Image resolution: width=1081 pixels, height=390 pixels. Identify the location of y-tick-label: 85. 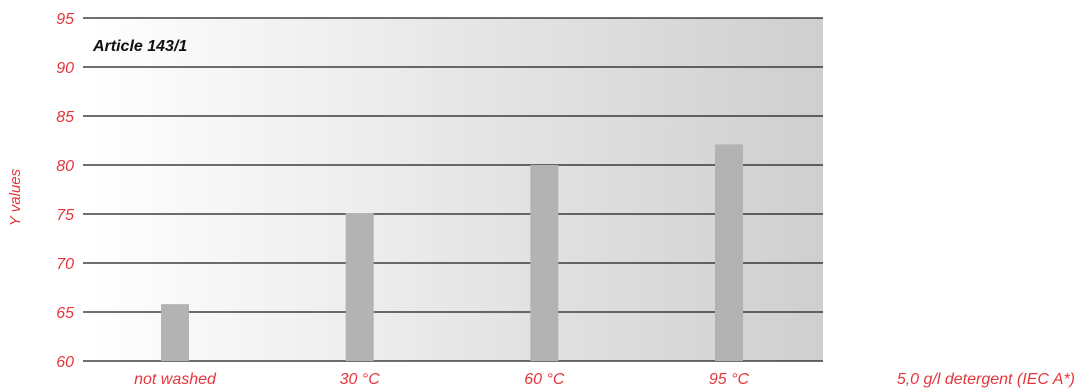
(65, 117).